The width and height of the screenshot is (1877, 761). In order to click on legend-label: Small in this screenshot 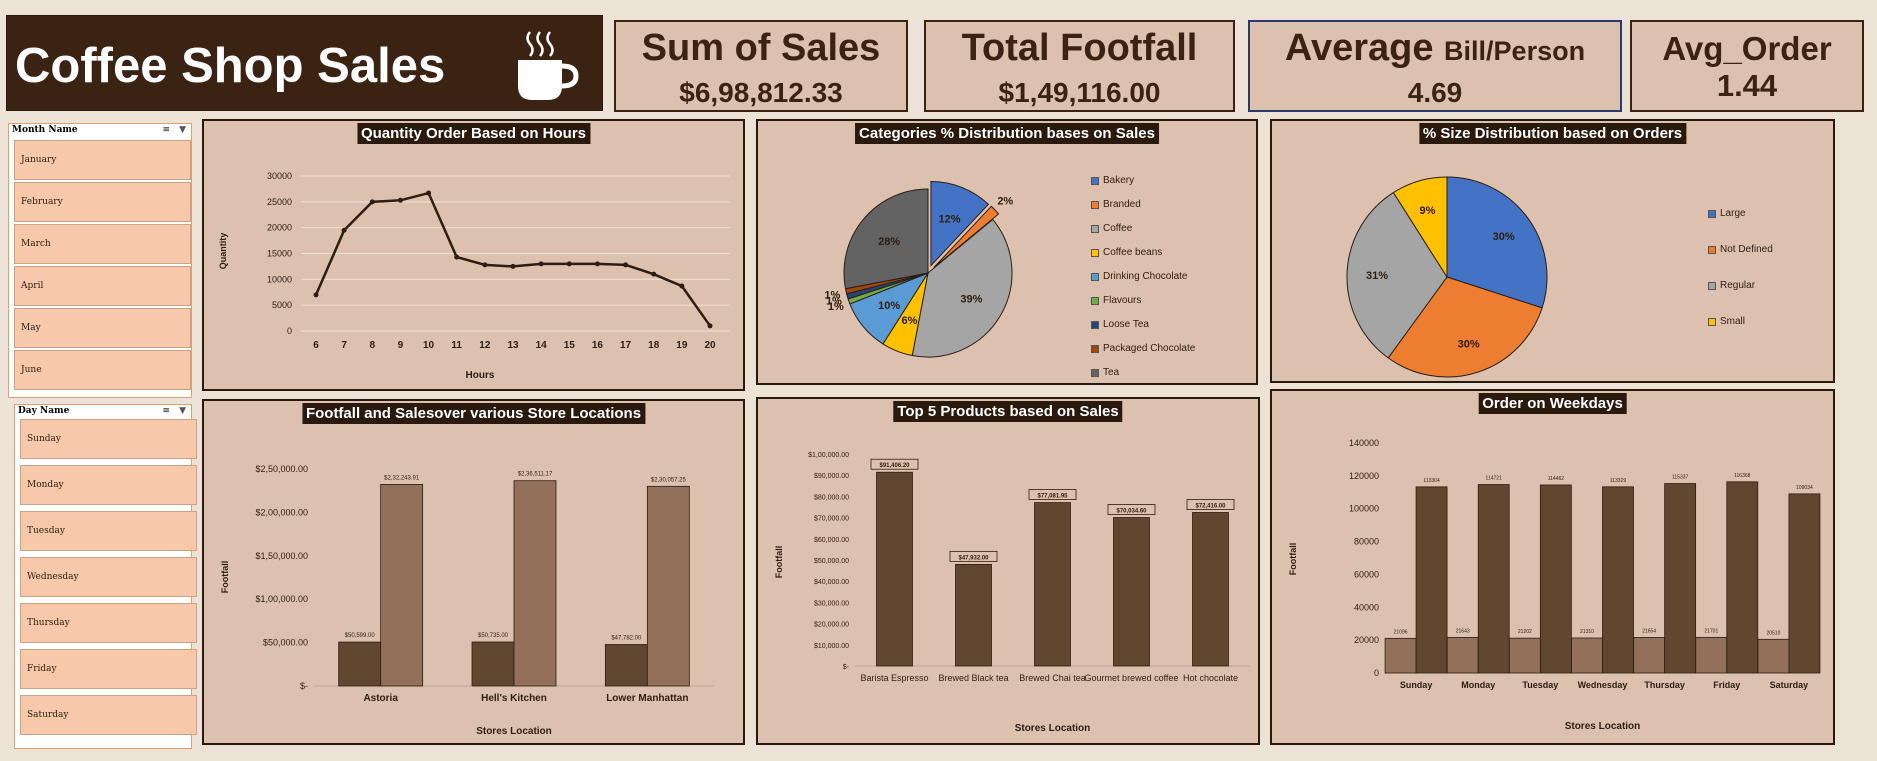, I will do `click(1733, 321)`.